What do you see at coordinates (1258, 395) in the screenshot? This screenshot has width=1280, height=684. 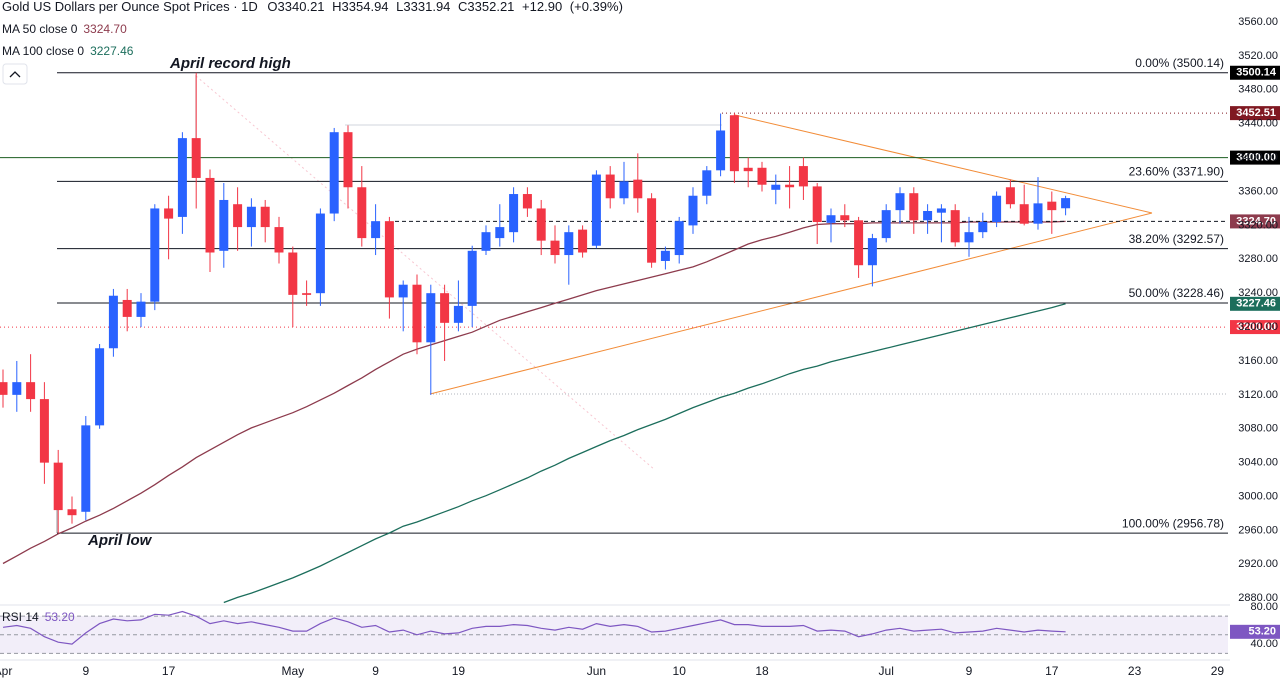 I see `y-tick-label: 3120.00` at bounding box center [1258, 395].